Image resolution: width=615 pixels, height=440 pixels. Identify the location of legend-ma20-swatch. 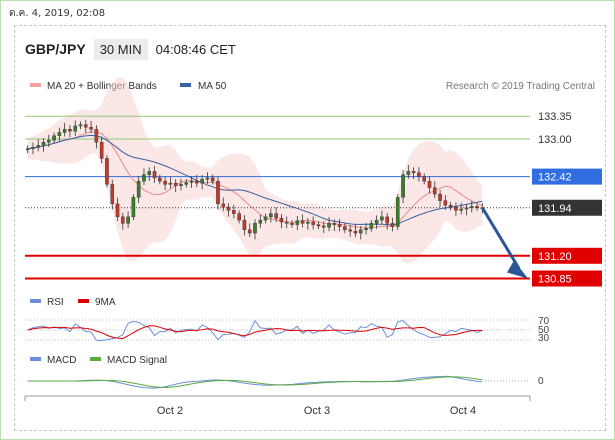
(35, 85).